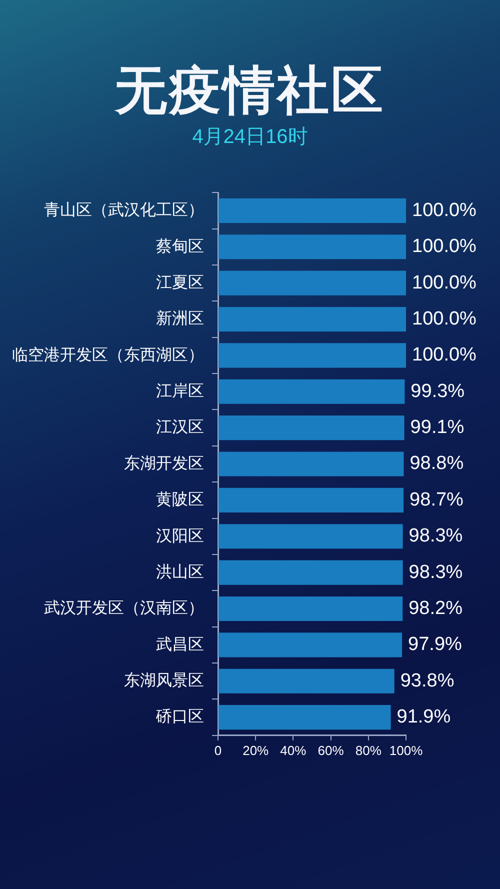  I want to click on y-tick-label: 洪山区, so click(180, 571).